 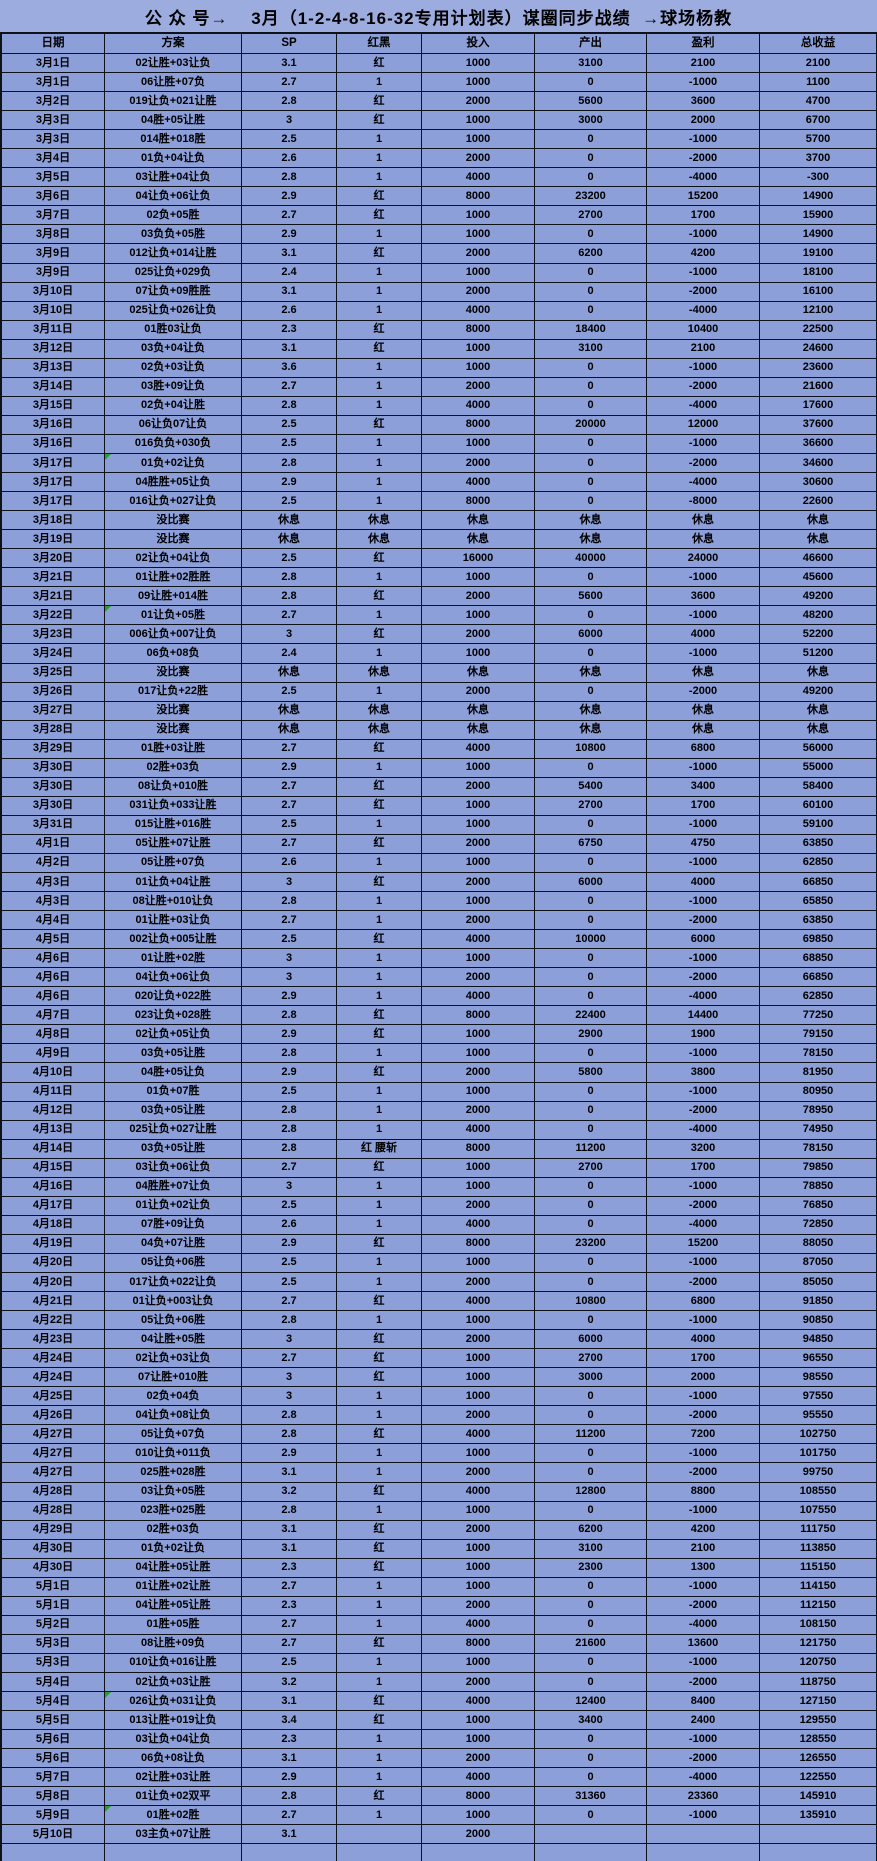 I want to click on cell-date: 3月16日, so click(x=53, y=444).